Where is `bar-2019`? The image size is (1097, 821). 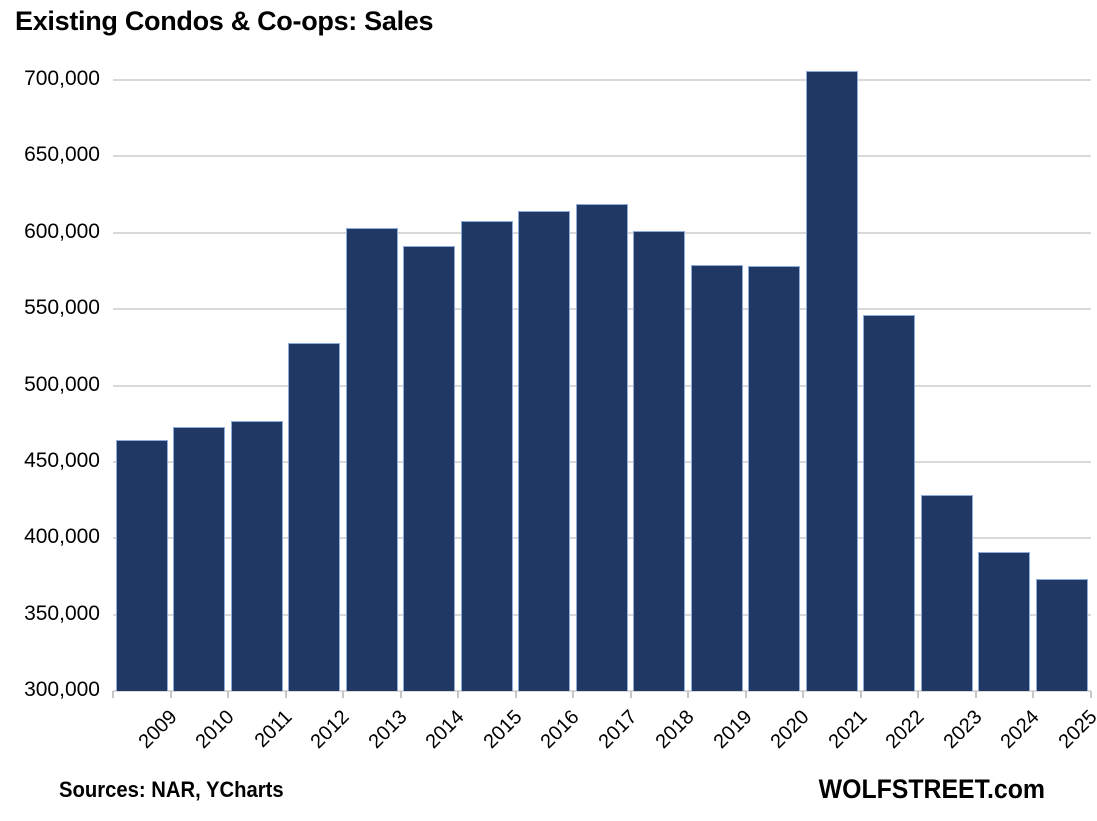
bar-2019 is located at coordinates (716, 477).